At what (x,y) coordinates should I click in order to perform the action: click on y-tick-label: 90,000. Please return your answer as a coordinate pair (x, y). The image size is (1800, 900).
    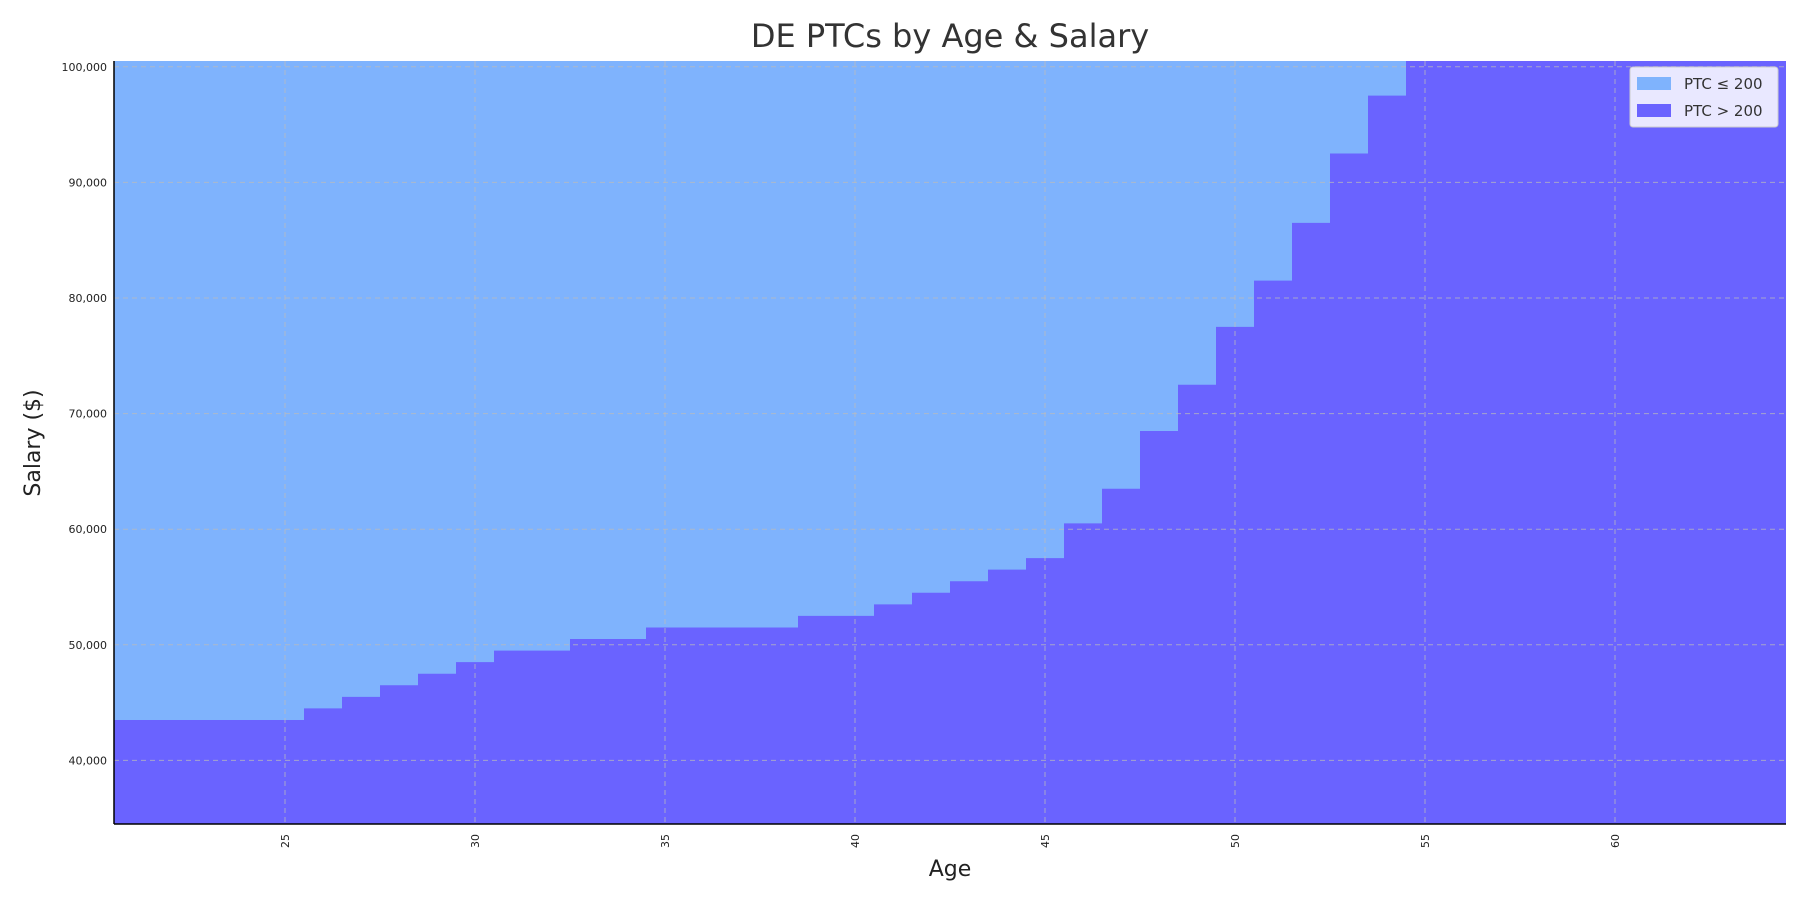
    Looking at the image, I should click on (88, 182).